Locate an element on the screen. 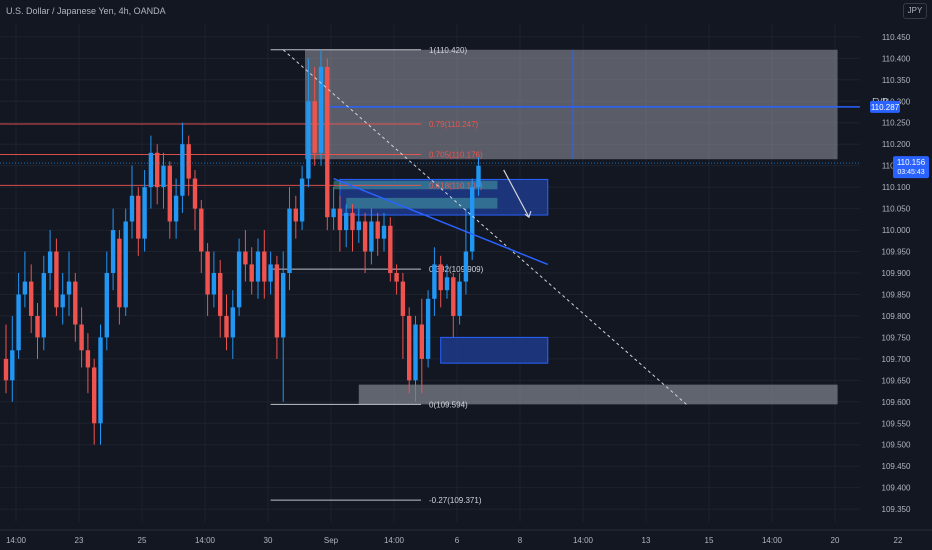 This screenshot has height=550, width=932. price-tick-label: 109.550 is located at coordinates (896, 423).